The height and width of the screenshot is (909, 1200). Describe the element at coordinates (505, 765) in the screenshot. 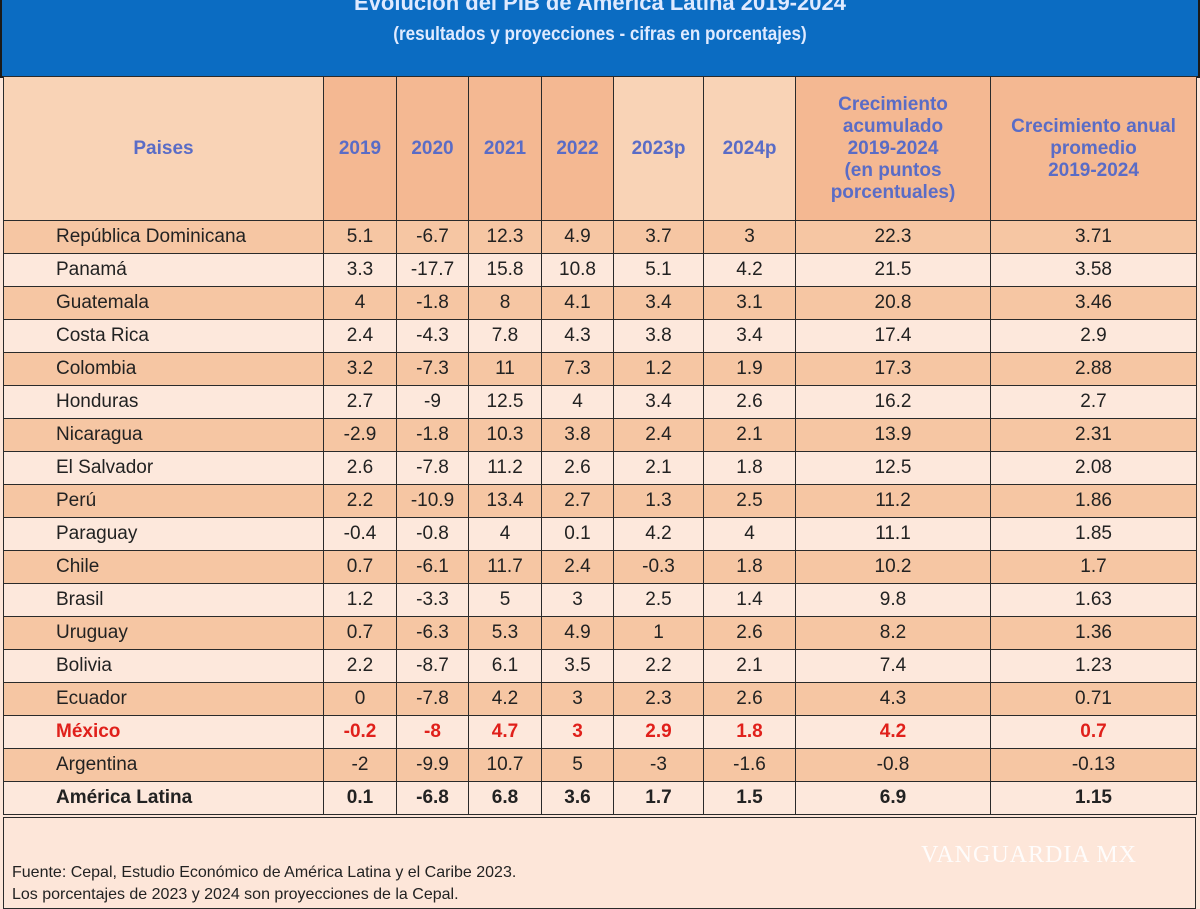

I see `value-cell: 10.7` at that location.